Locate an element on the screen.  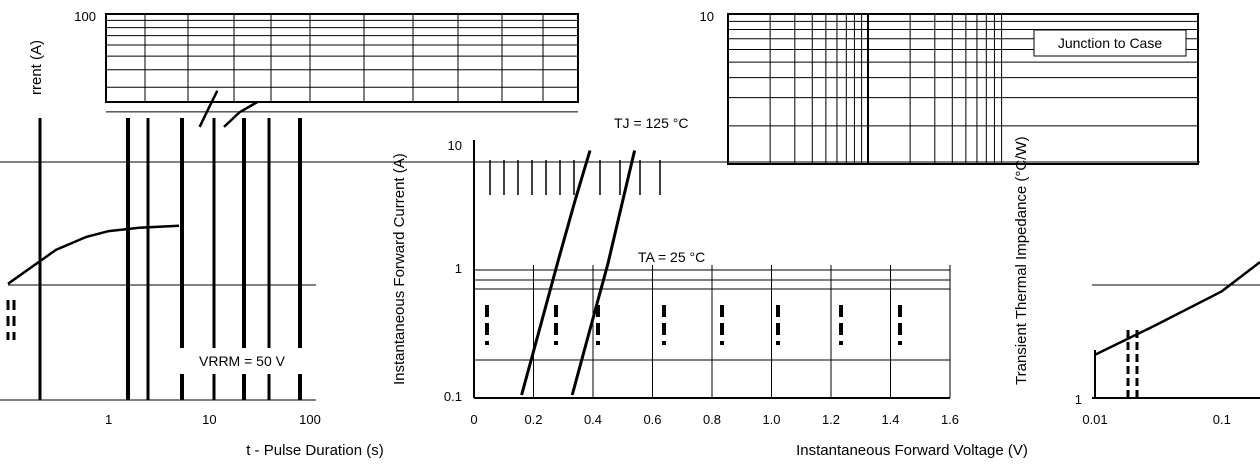
c2-xtick-6: 1.2 is located at coordinates (831, 419).